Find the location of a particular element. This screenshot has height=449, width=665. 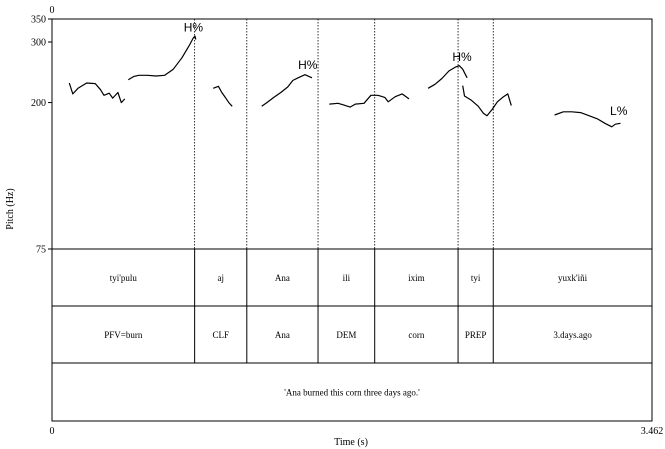

words-cell: tyi'pulu is located at coordinates (124, 278).